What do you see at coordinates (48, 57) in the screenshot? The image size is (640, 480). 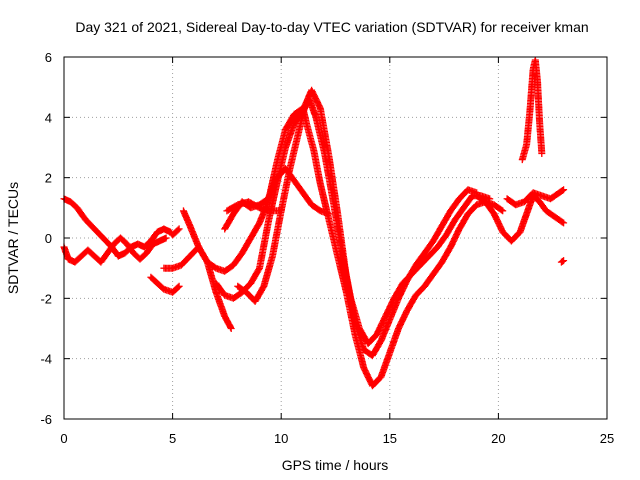 I see `y-tick-label: 6` at bounding box center [48, 57].